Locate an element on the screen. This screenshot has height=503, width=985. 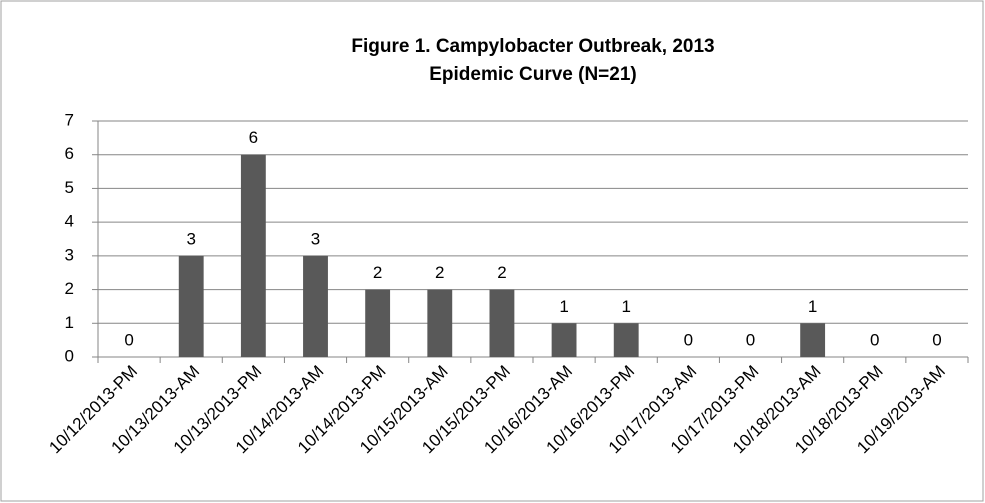
data-label: 6 is located at coordinates (253, 137).